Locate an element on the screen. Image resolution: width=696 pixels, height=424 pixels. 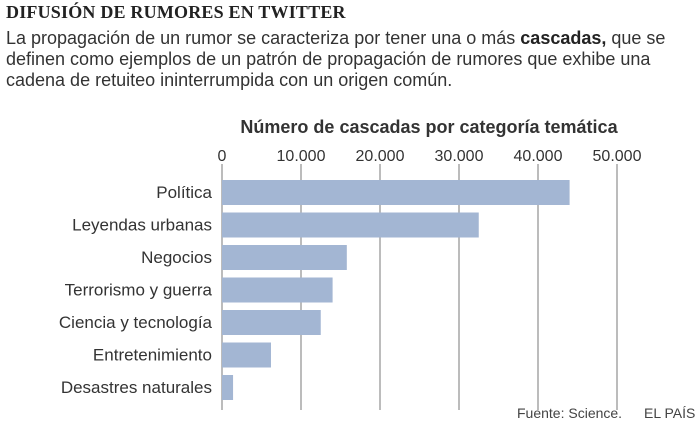
category-label: Leyendas urbanas is located at coordinates (142, 225).